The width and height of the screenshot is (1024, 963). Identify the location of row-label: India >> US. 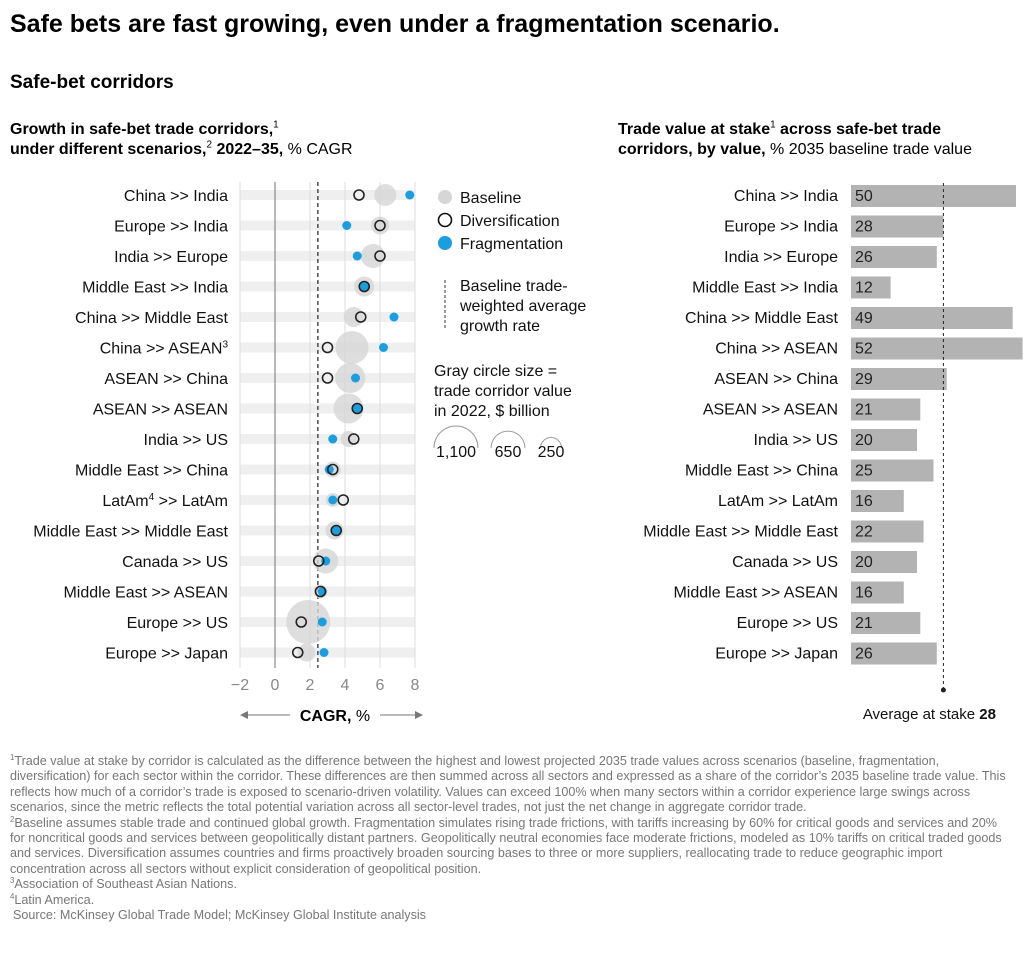
(186, 440).